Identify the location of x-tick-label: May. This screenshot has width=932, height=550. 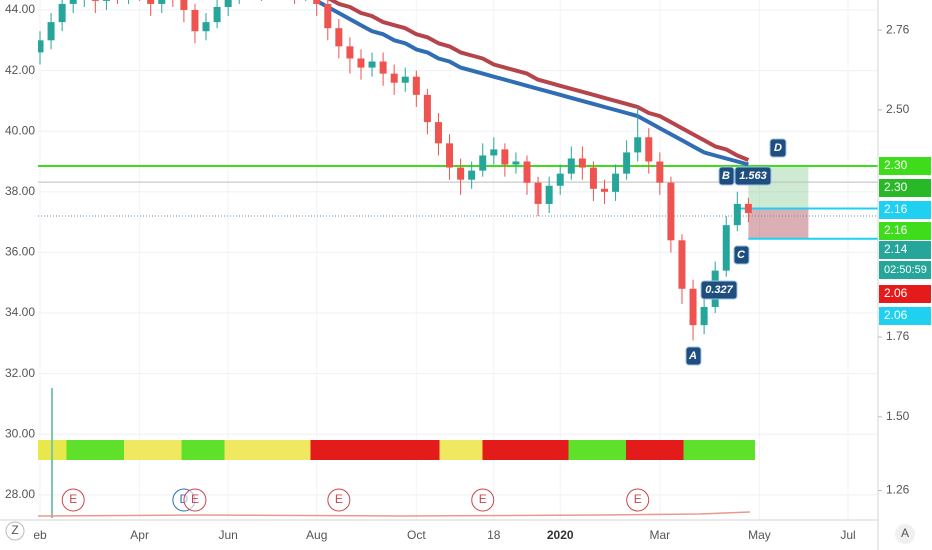
(759, 535).